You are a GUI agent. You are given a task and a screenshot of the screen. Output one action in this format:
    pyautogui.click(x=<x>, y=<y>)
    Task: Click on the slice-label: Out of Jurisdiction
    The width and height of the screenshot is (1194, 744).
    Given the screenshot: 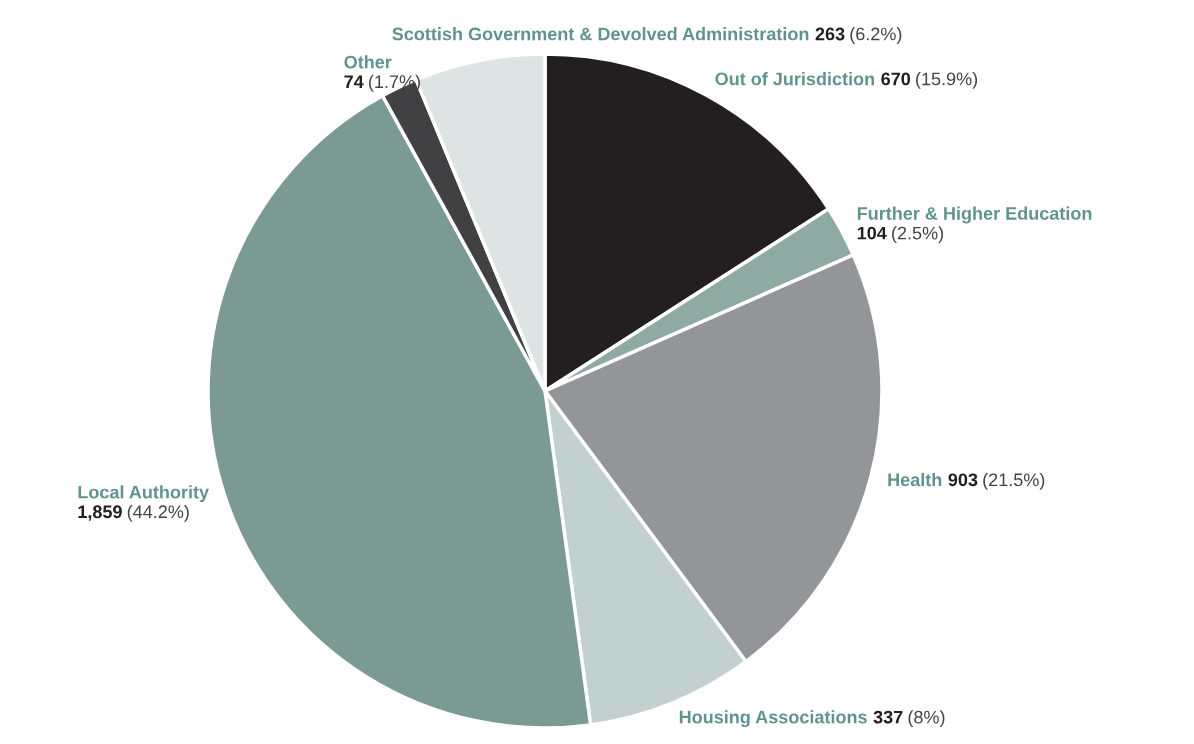 What is the action you would take?
    pyautogui.click(x=795, y=79)
    